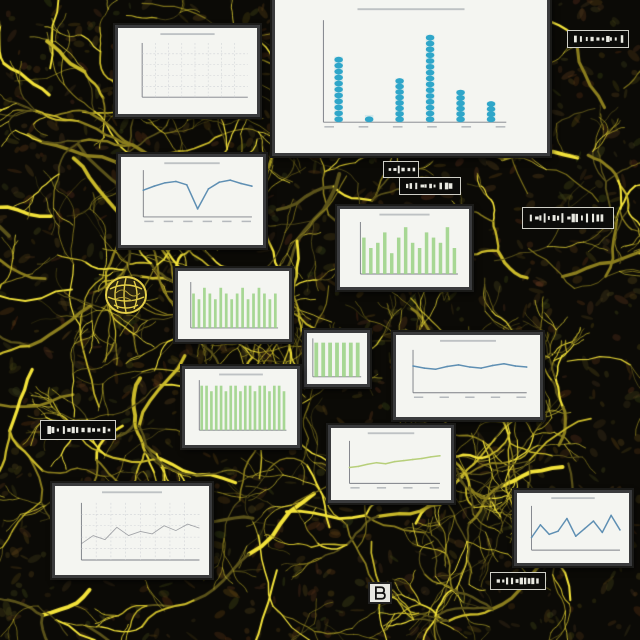 This screenshot has width=640, height=640. Describe the element at coordinates (414, 68) in the screenshot. I see `blue-bar-chart` at that location.